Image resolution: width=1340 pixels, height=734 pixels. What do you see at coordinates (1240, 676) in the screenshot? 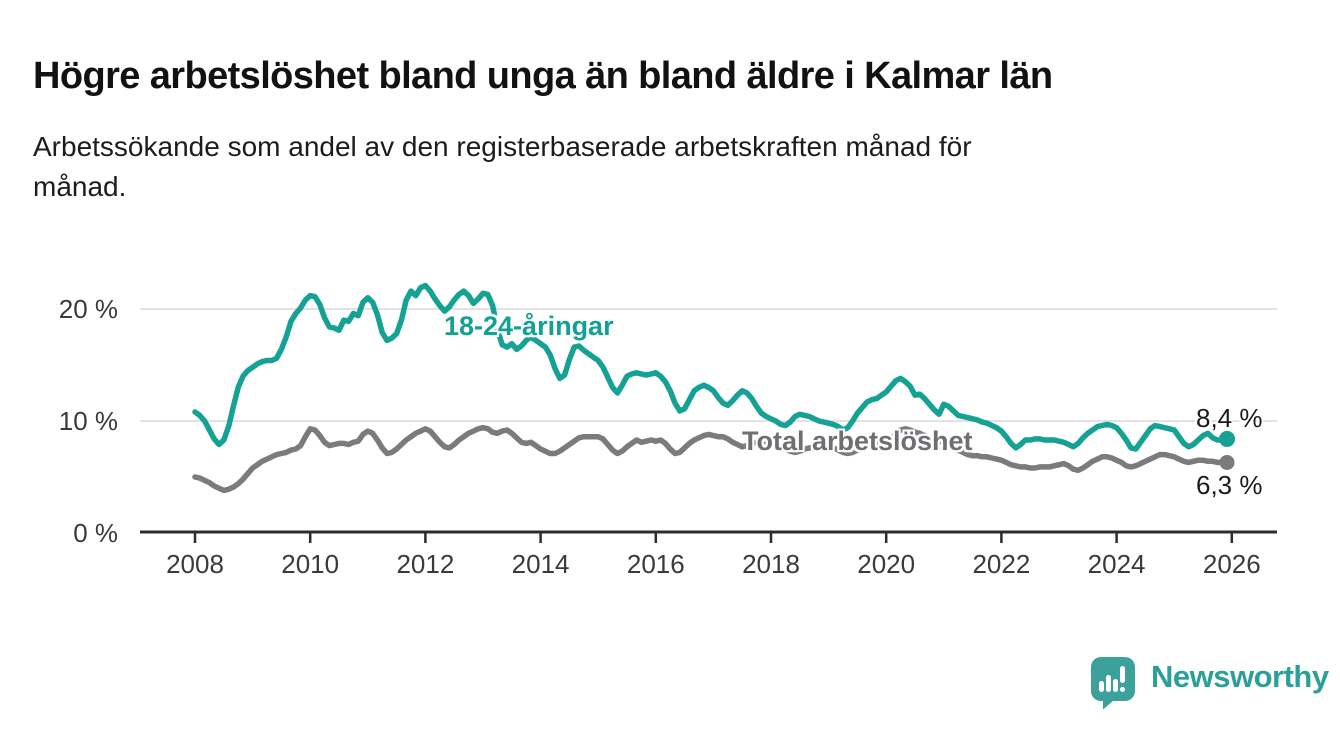
I see `logo-wordmark: Newsworthy` at bounding box center [1240, 676].